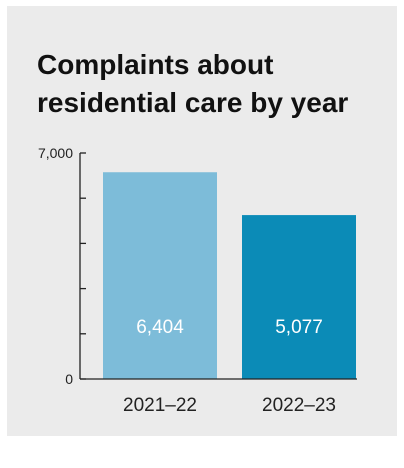 The height and width of the screenshot is (468, 404). I want to click on x-tick-label: 2021–22, so click(160, 405).